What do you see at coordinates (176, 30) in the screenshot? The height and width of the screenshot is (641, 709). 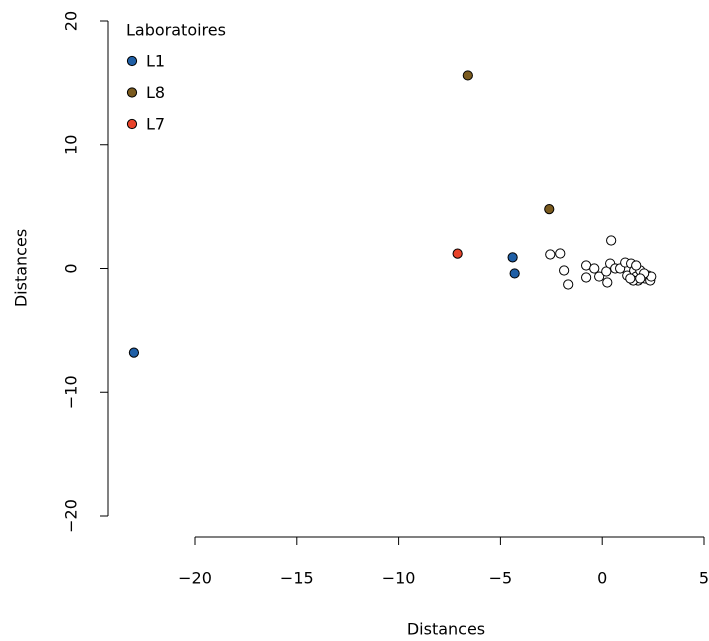 I see `legend-title: Laboratoires` at bounding box center [176, 30].